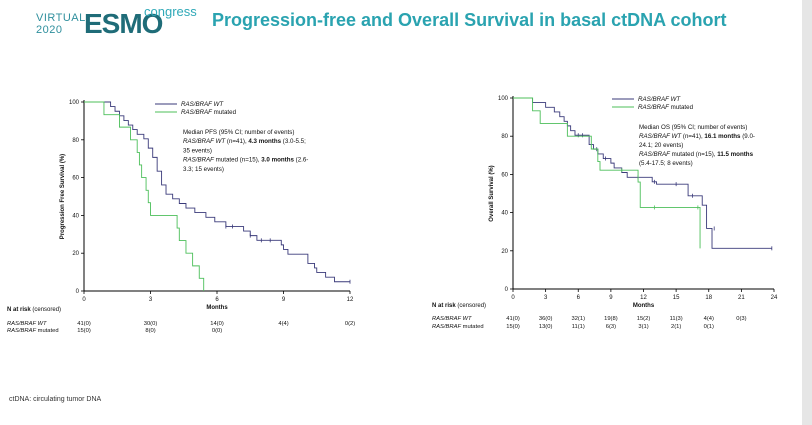 The width and height of the screenshot is (812, 425). Describe the element at coordinates (643, 298) in the screenshot. I see `os-xtick-label: 12` at that location.